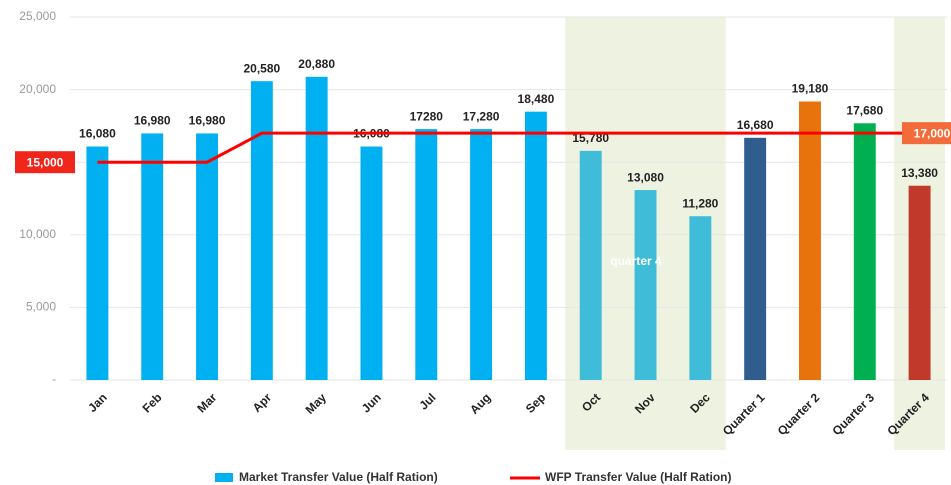  Describe the element at coordinates (41, 307) in the screenshot. I see `y-tick-label: 5,000` at that location.